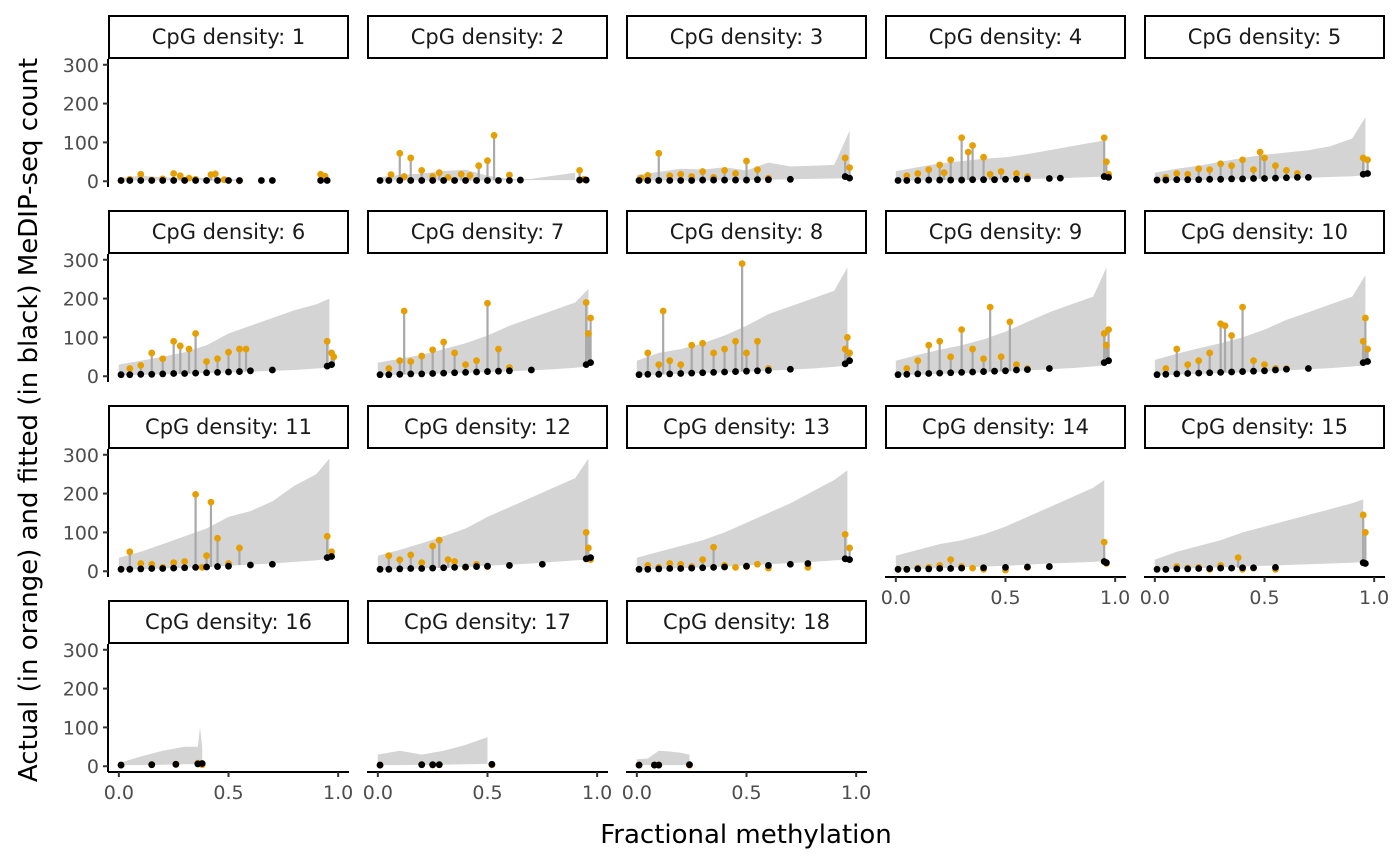 The height and width of the screenshot is (865, 1400). What do you see at coordinates (1264, 294) in the screenshot?
I see `facet-panel: CpG density: 10` at bounding box center [1264, 294].